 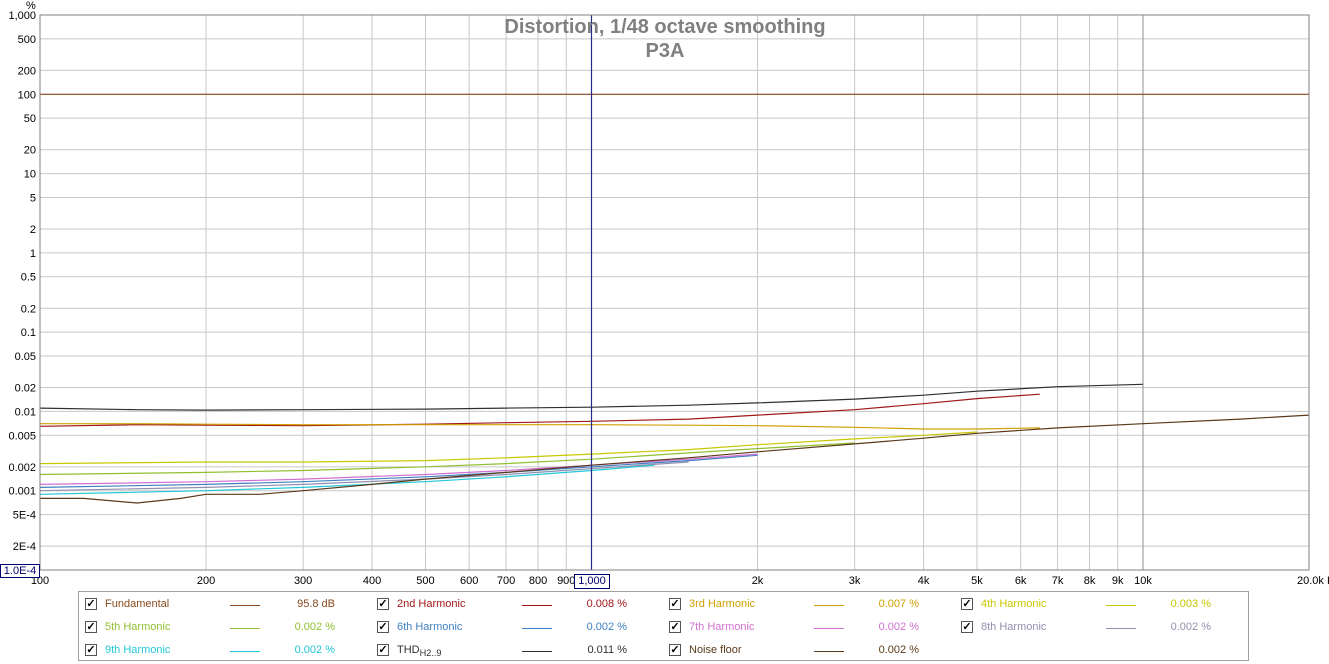 I want to click on legend-swatch-4th-harmonic, so click(x=1121, y=605).